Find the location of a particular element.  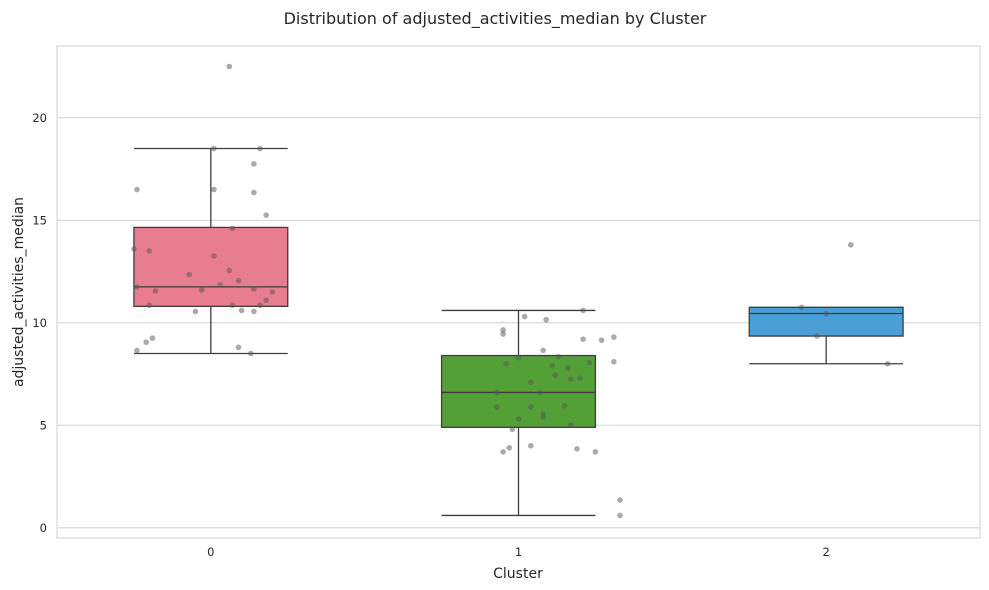

x-tick-label-2: 2 is located at coordinates (826, 552).